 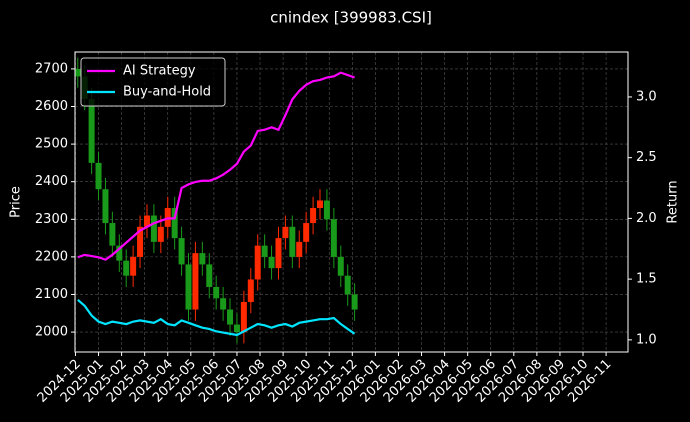 I want to click on y2-axis-label: Return, so click(x=673, y=201).